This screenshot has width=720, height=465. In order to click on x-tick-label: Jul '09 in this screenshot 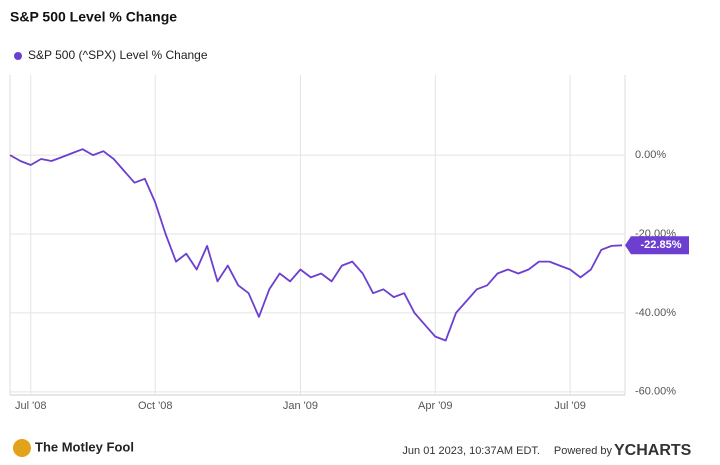, I will do `click(569, 406)`.